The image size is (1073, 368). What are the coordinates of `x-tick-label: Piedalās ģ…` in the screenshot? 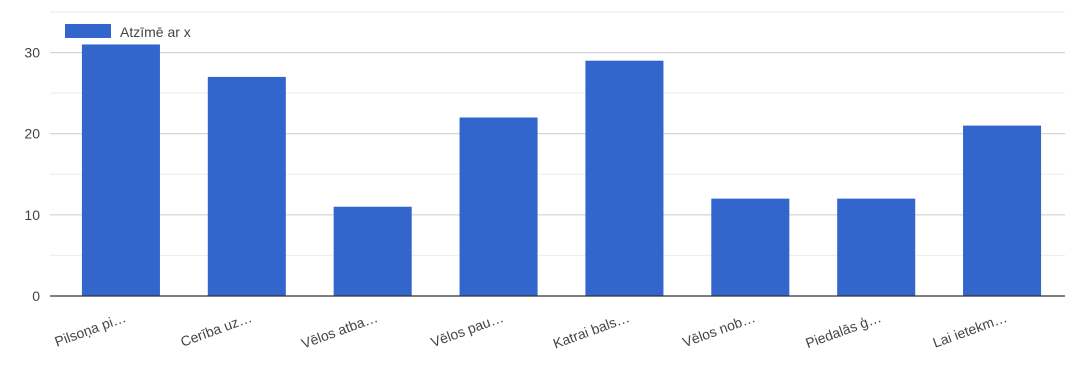 It's located at (843, 330).